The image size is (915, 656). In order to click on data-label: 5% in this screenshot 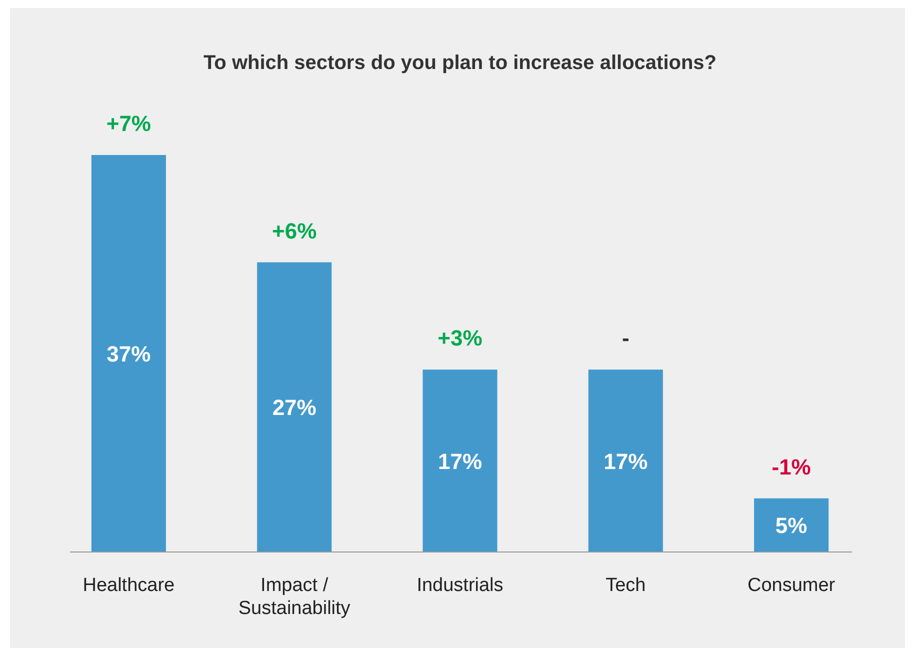, I will do `click(791, 525)`.